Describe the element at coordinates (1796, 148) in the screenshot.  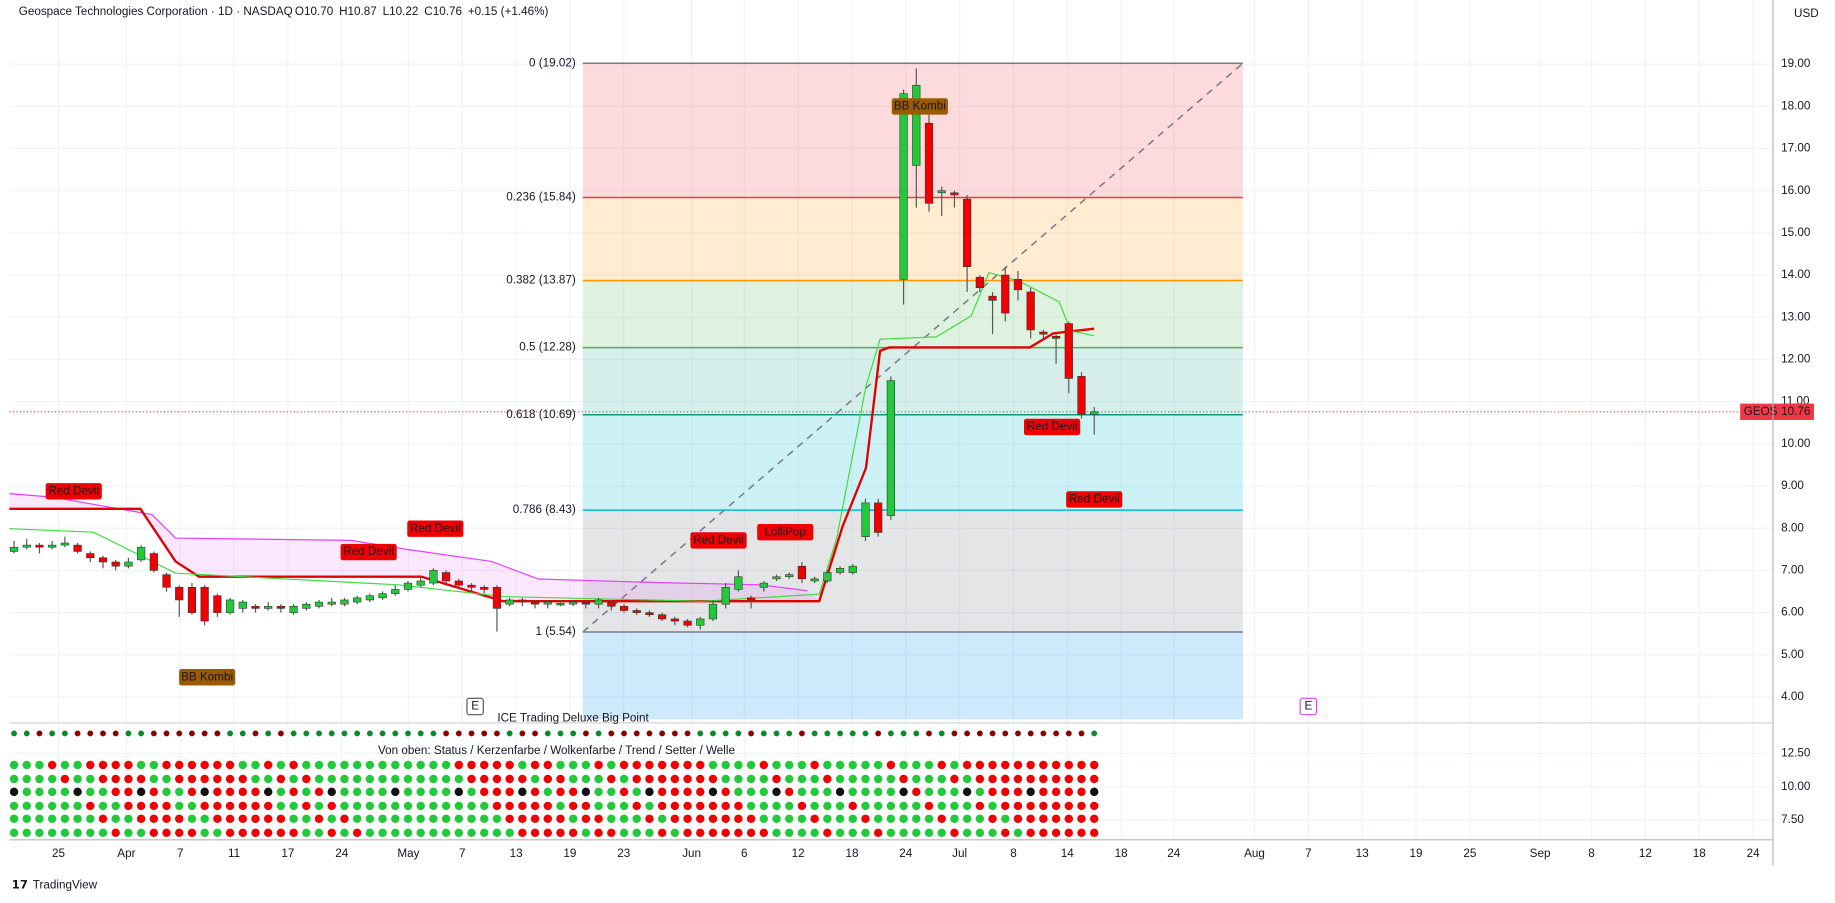
I see `y-tick-label: 17.00` at that location.